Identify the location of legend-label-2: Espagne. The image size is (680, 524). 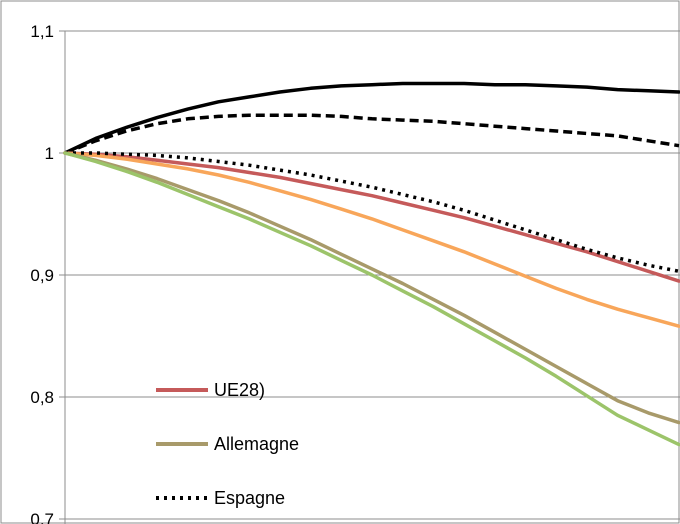
(249, 498).